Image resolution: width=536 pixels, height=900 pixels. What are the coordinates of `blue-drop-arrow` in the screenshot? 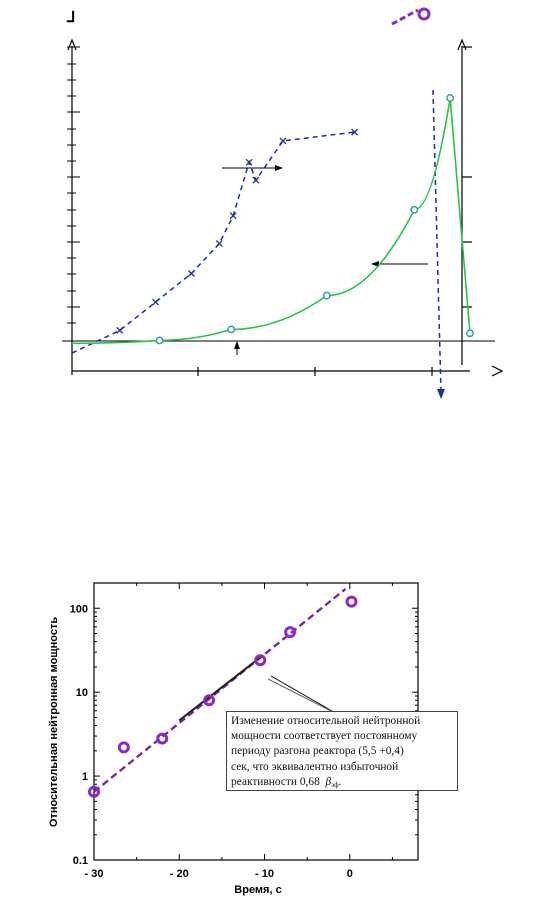 It's located at (441, 394).